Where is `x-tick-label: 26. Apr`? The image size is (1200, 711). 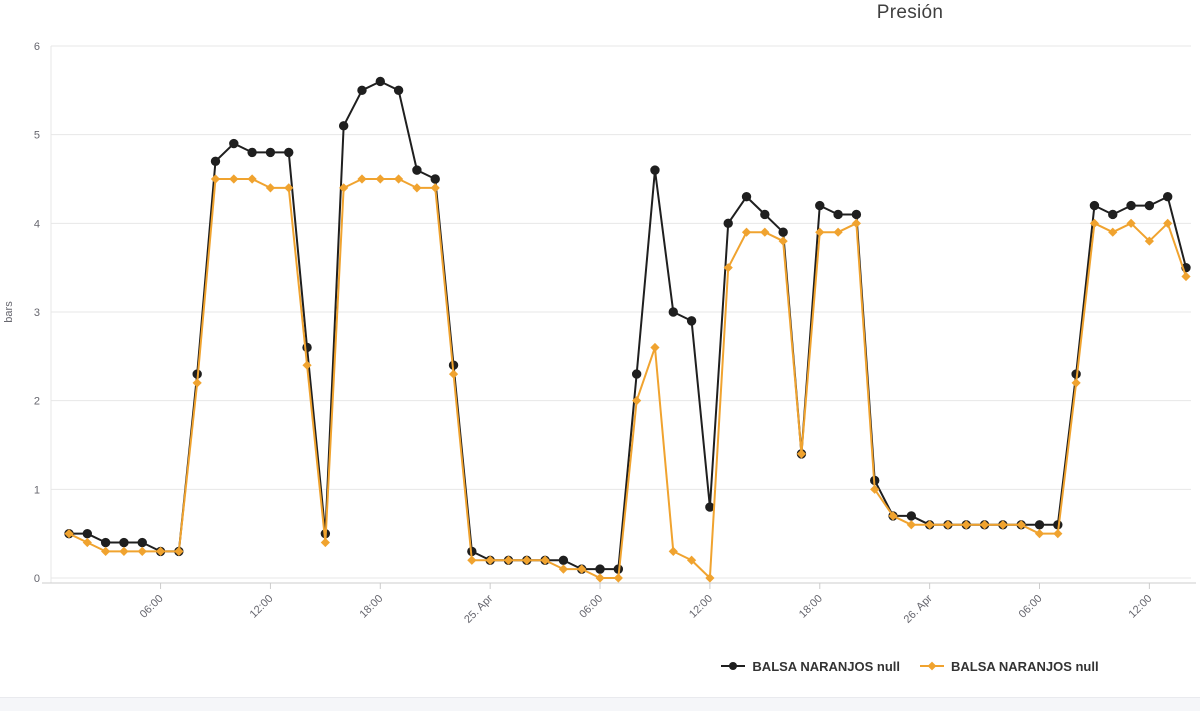
x-tick-label: 26. Apr is located at coordinates (918, 608).